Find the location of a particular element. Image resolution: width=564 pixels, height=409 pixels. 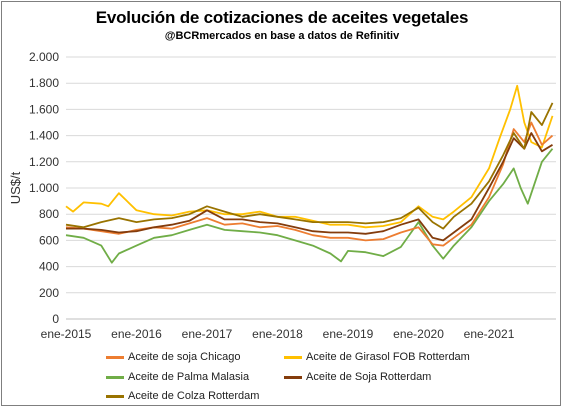

legend-label: Aceite de Palma Malasia is located at coordinates (189, 377).